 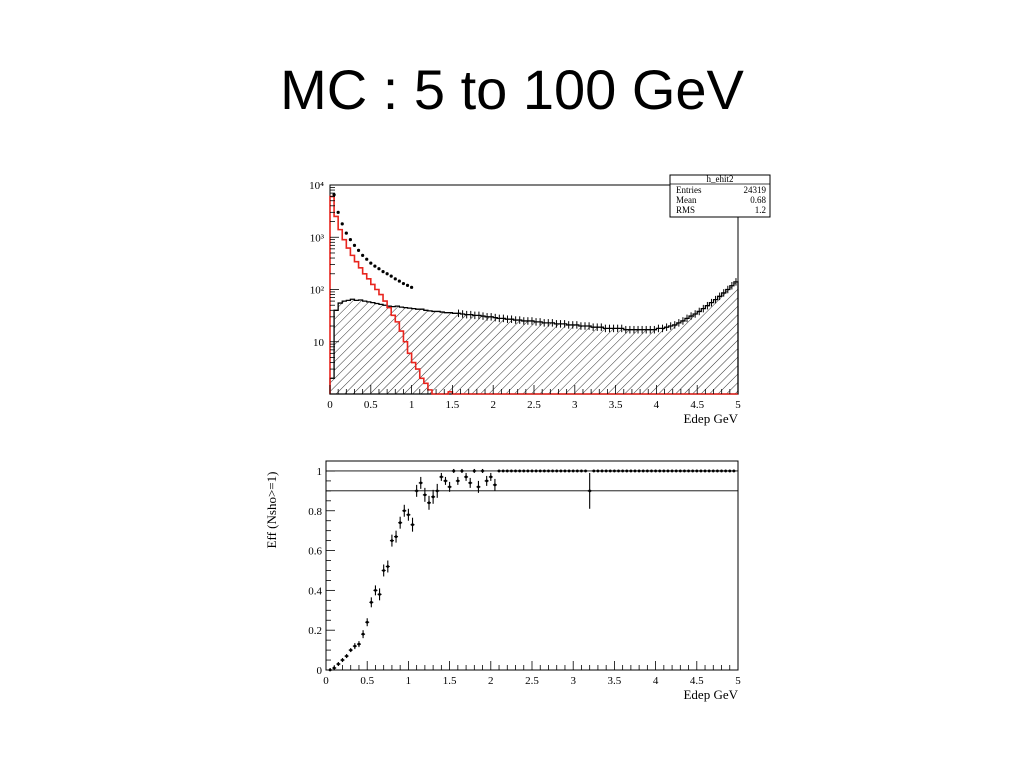 I want to click on histogram-y-tick-label: 10², so click(x=317, y=291).